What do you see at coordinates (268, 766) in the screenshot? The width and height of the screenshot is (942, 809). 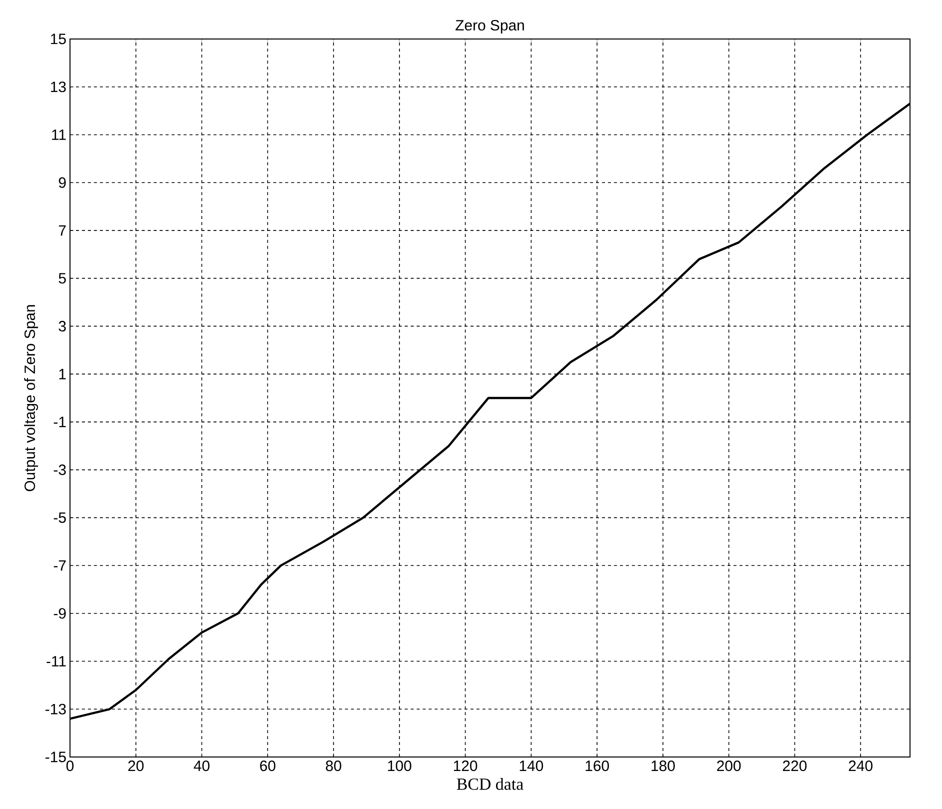 I see `x-tick-label: 60` at bounding box center [268, 766].